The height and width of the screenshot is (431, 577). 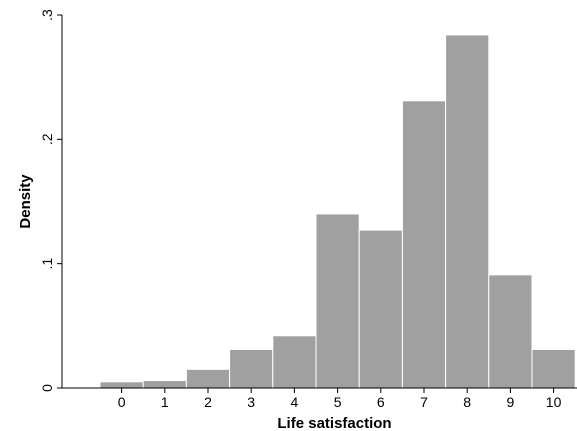 What do you see at coordinates (208, 402) in the screenshot?
I see `x-tick-label: 2` at bounding box center [208, 402].